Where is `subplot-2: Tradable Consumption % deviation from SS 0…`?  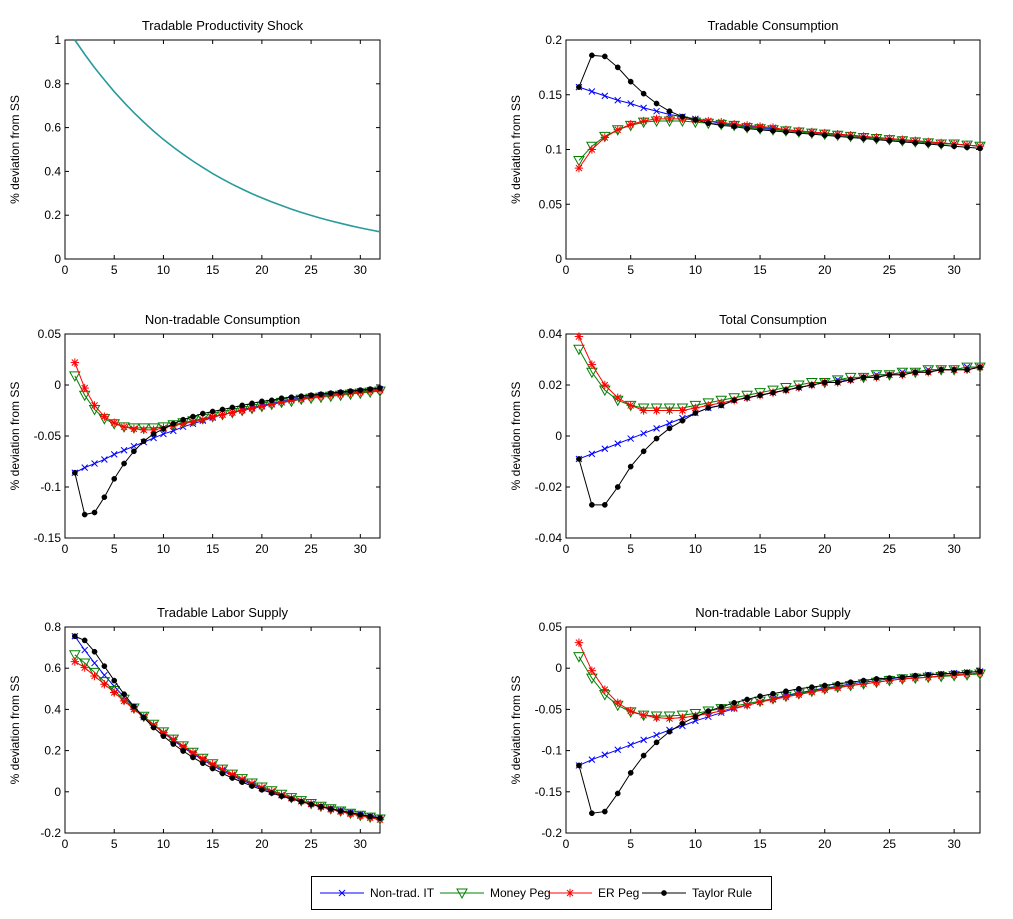
subplot-2: Tradable Consumption % deviation from SS 0… is located at coordinates (747, 147).